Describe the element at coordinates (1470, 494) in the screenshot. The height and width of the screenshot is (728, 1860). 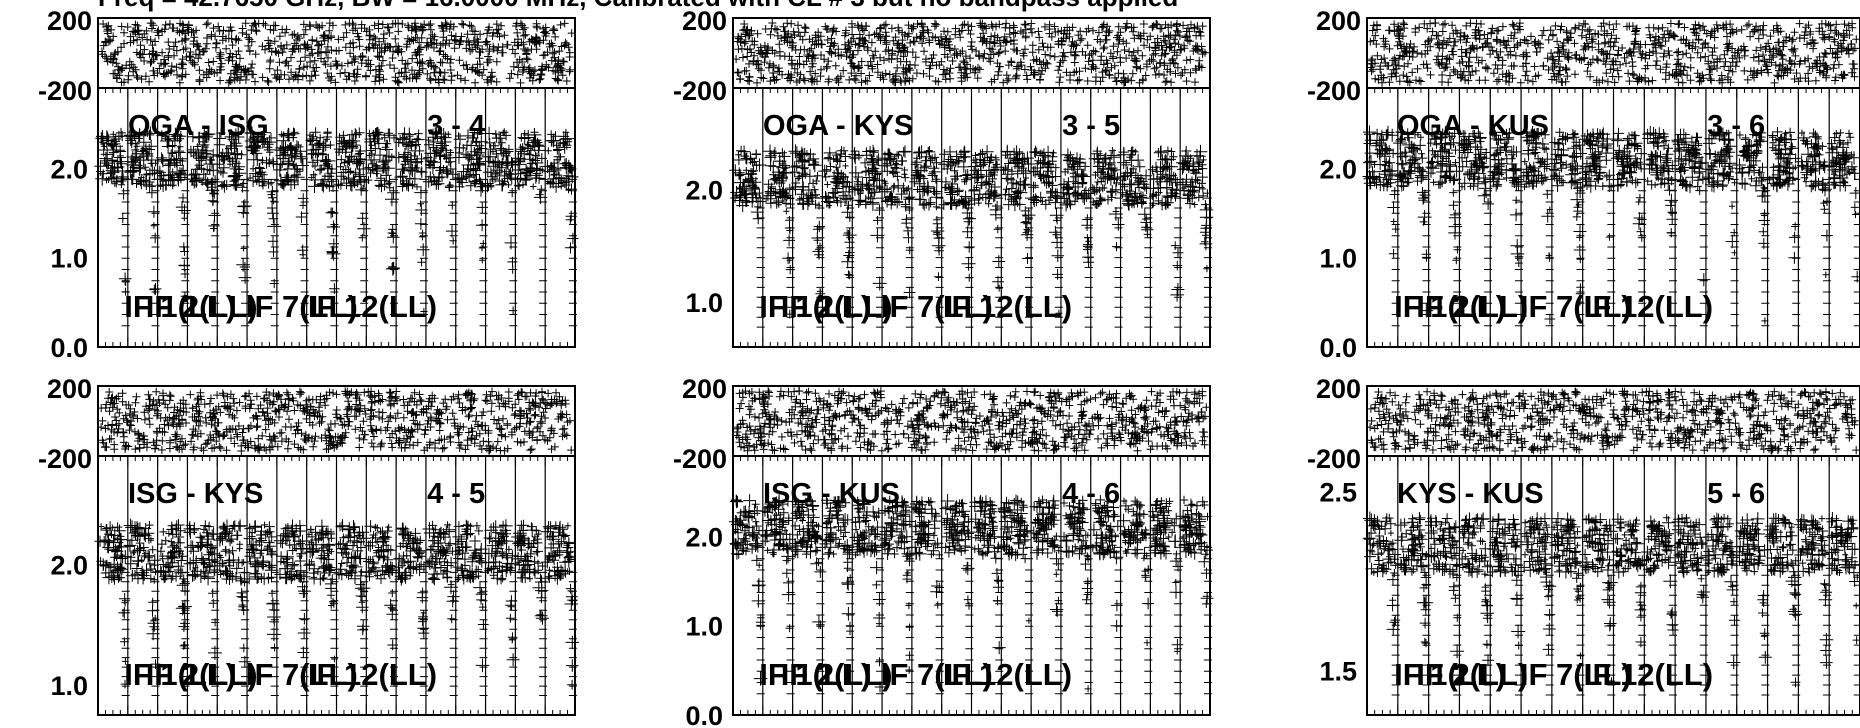
I see `baseline-label: KYS - KUS` at that location.